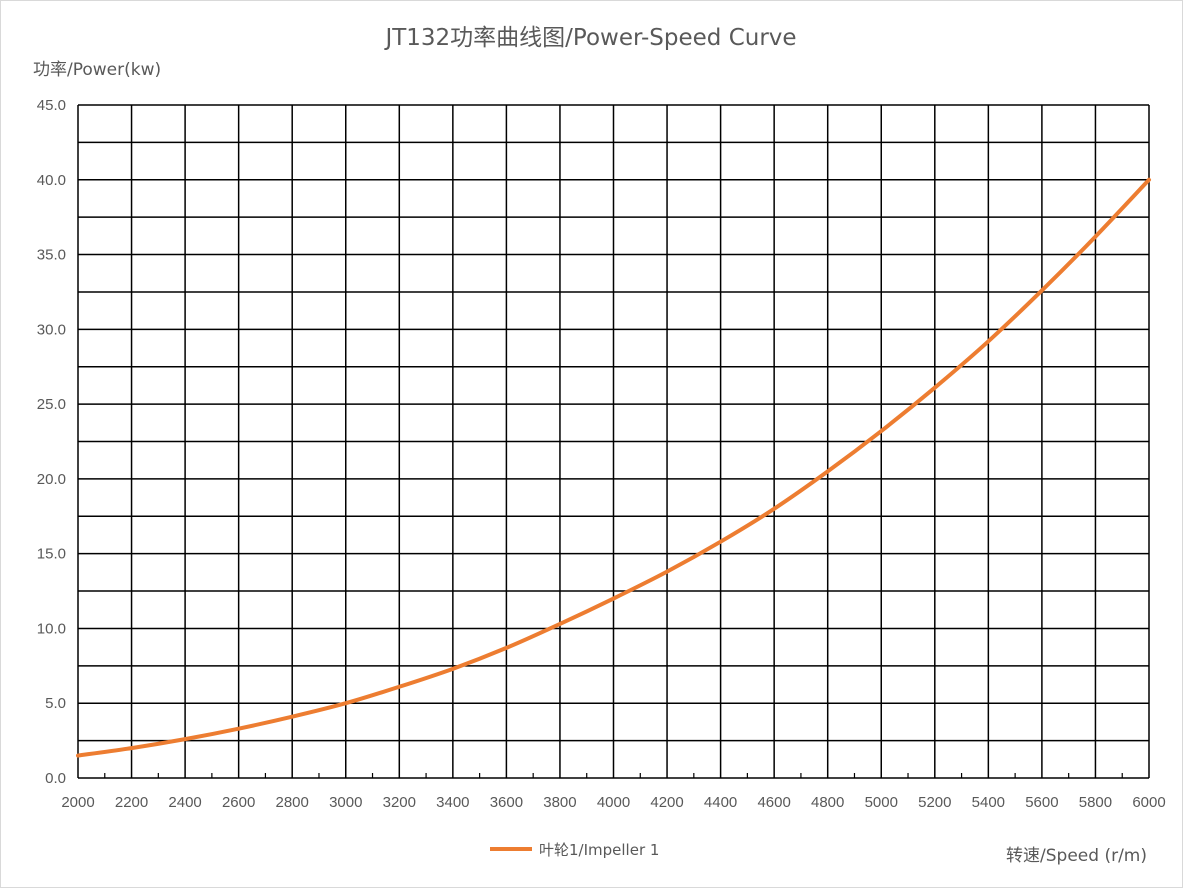  I want to click on y-axis-label: 功率/Power(kw), so click(97, 70).